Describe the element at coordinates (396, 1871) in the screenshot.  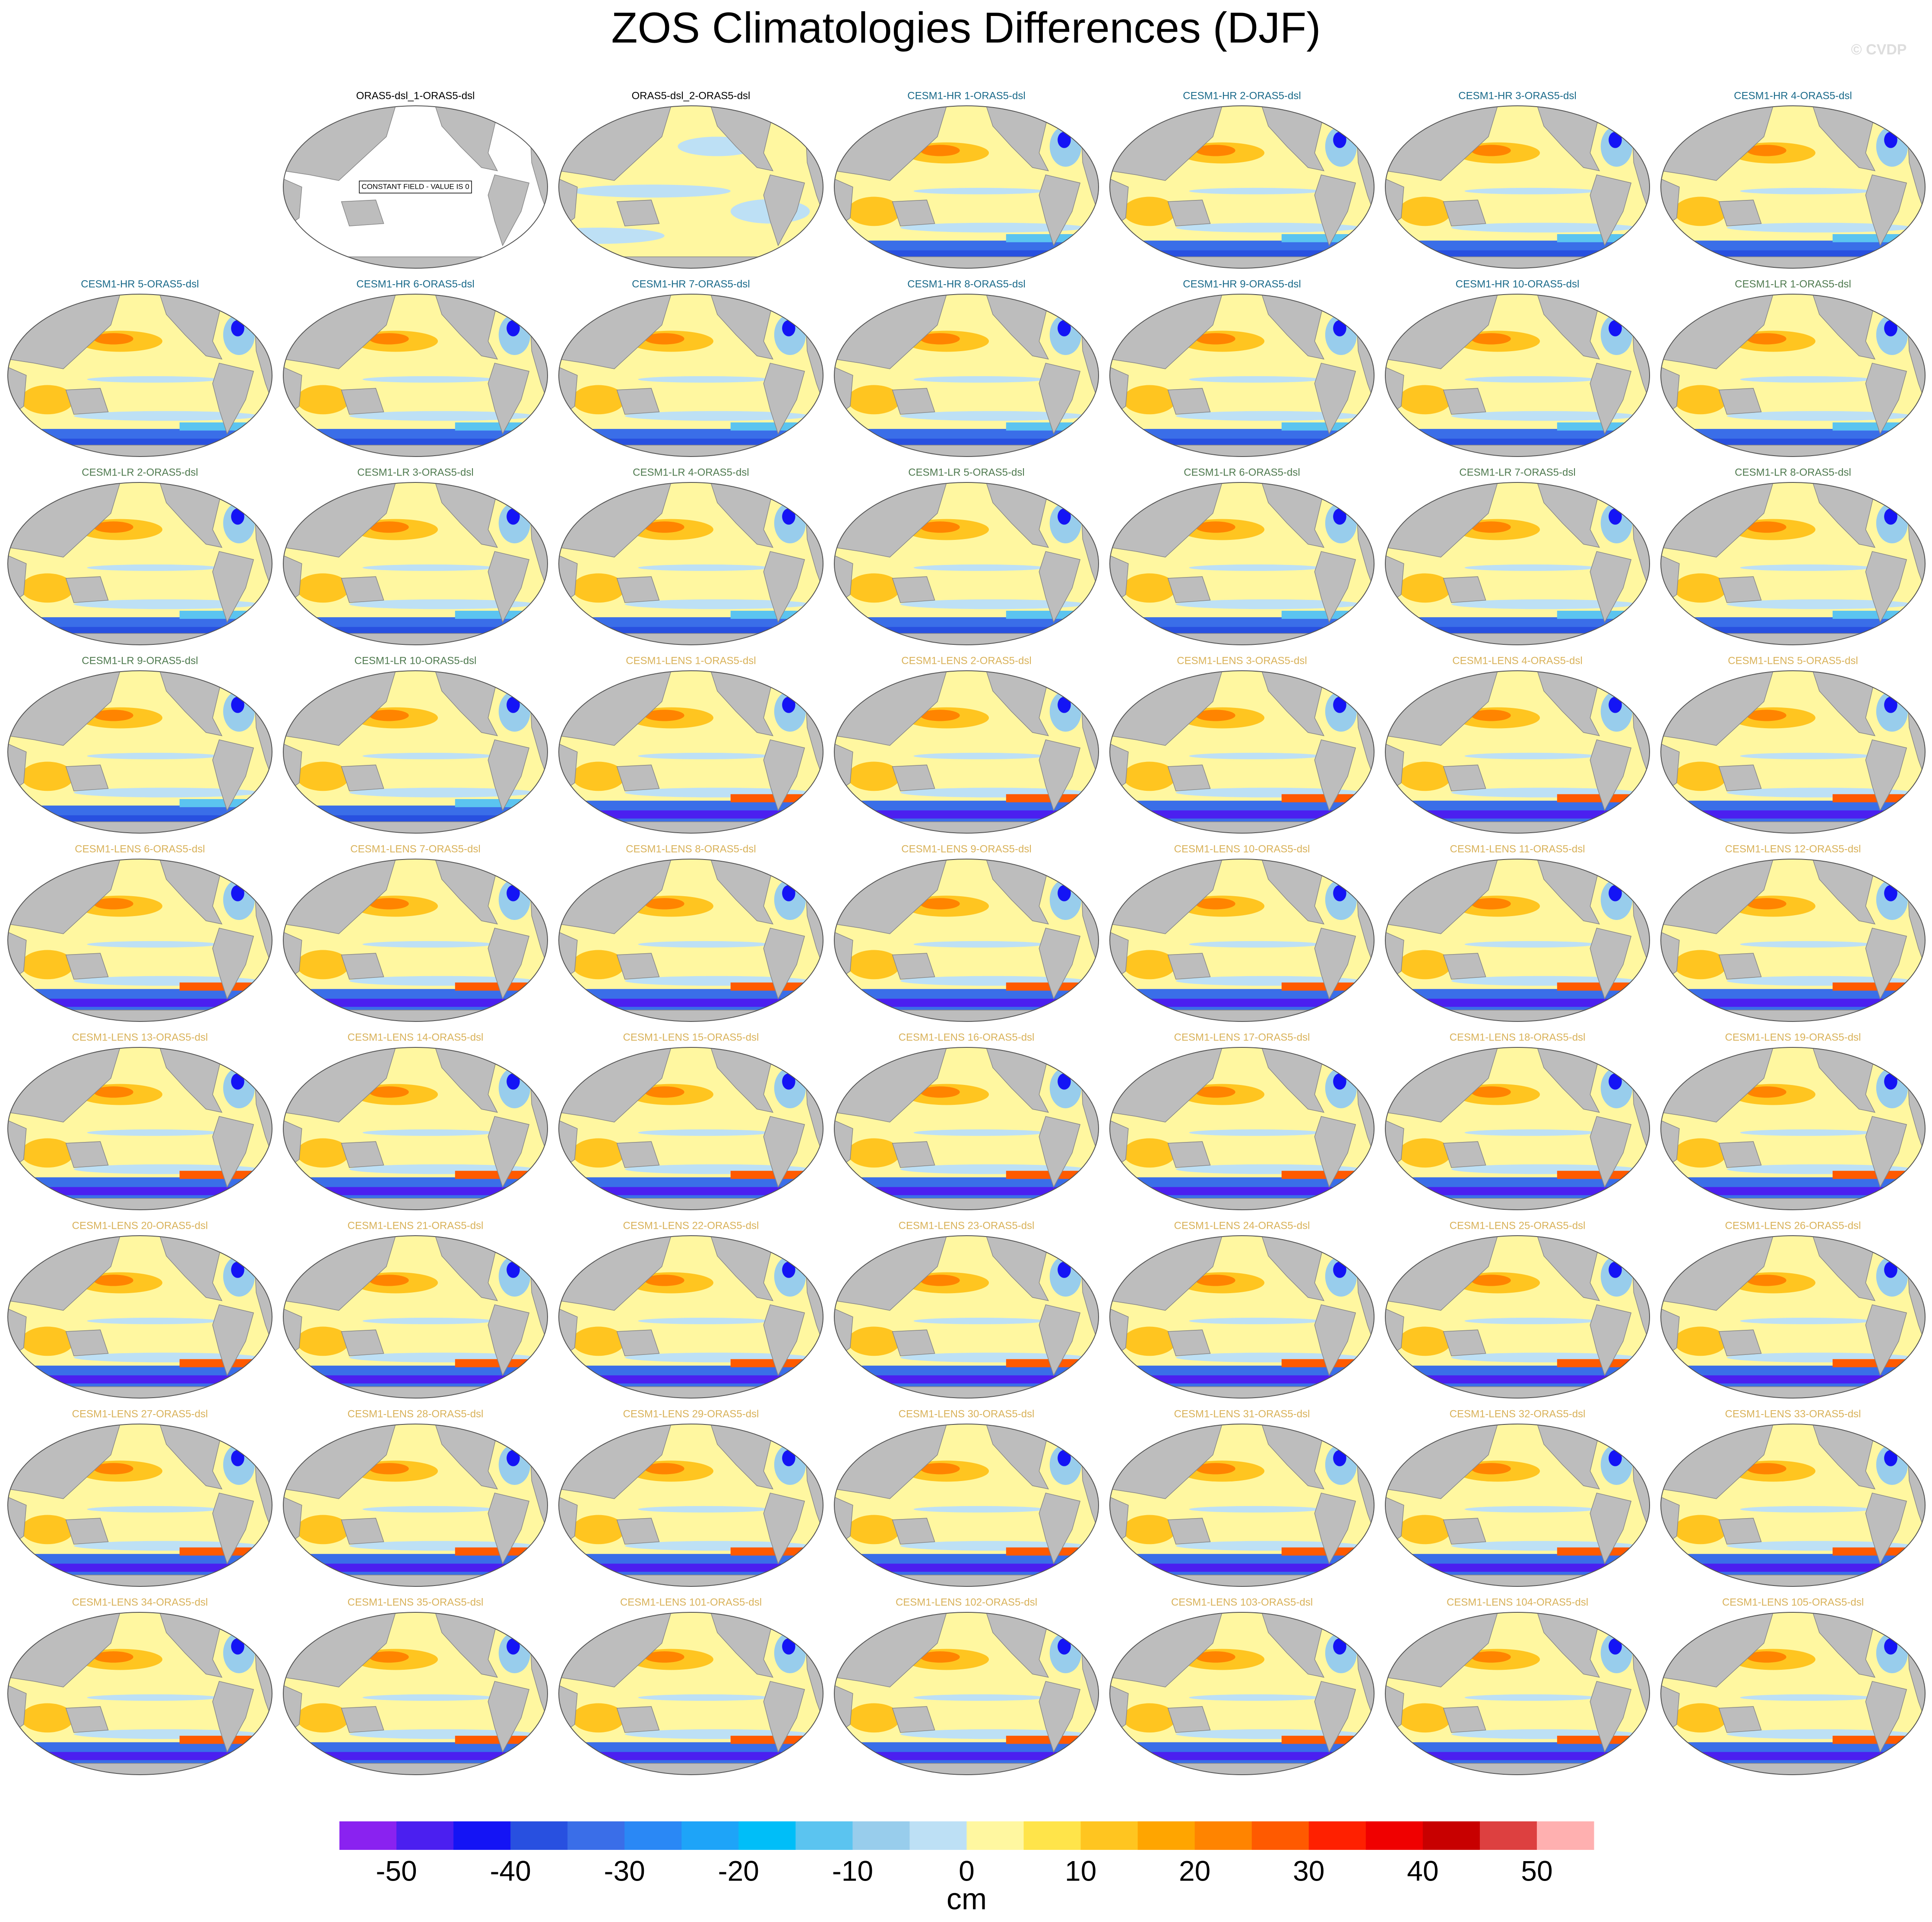
I see `colorbar-tick-label: -50` at that location.